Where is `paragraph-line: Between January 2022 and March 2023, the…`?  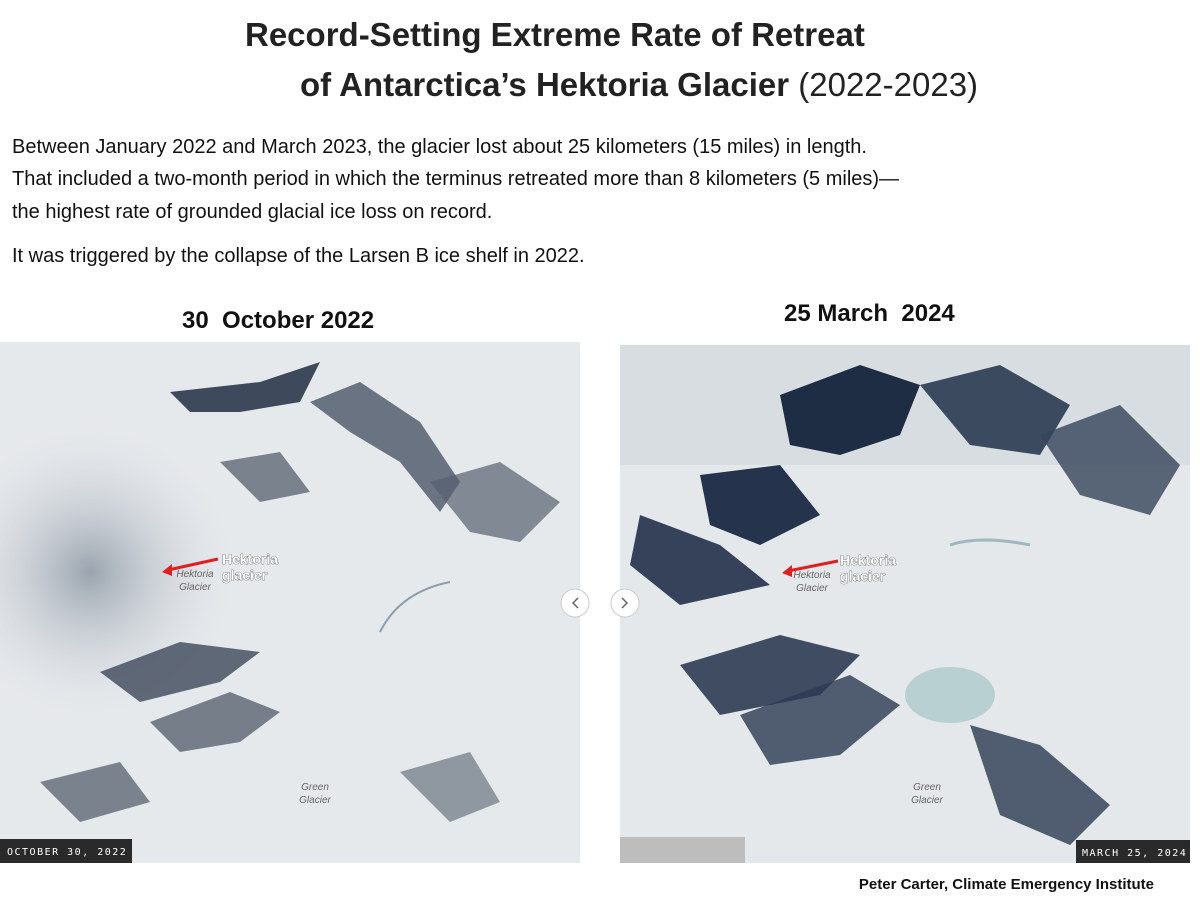
paragraph-line: Between January 2022 and March 2023, the… is located at coordinates (439, 147).